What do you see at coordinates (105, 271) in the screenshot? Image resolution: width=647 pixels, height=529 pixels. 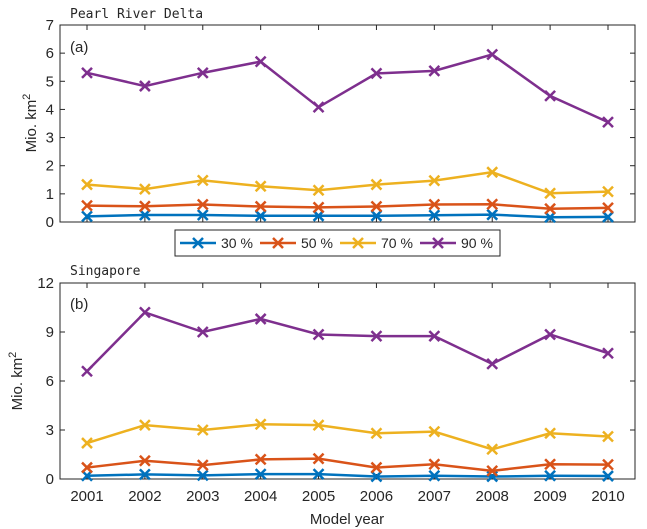 I see `panel-title: Singapore` at bounding box center [105, 271].